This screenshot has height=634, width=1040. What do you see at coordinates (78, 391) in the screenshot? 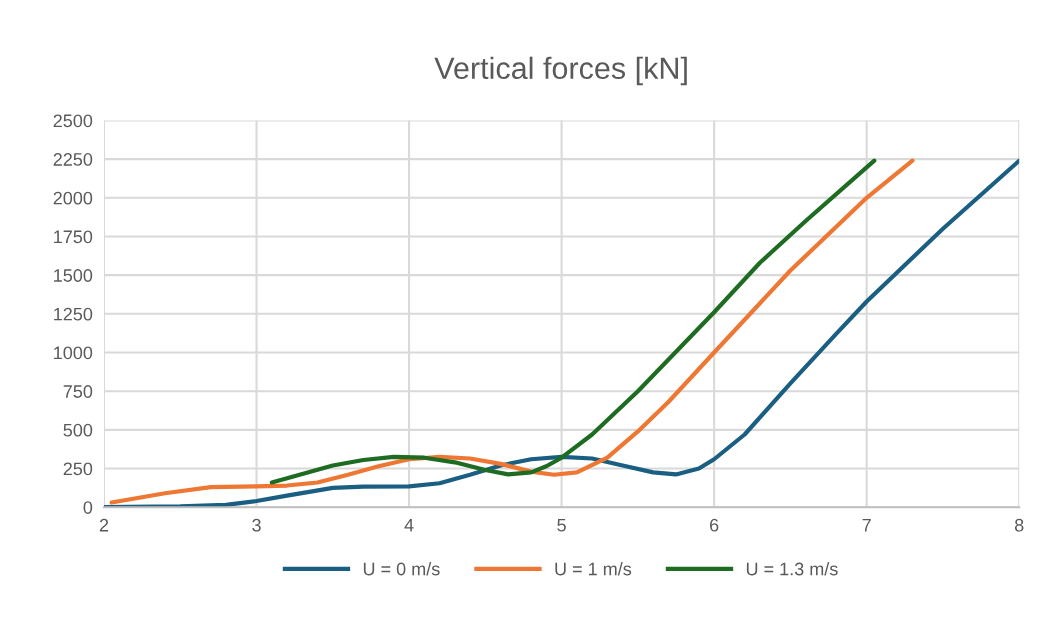
I see `y-tick-label: 750` at bounding box center [78, 391].